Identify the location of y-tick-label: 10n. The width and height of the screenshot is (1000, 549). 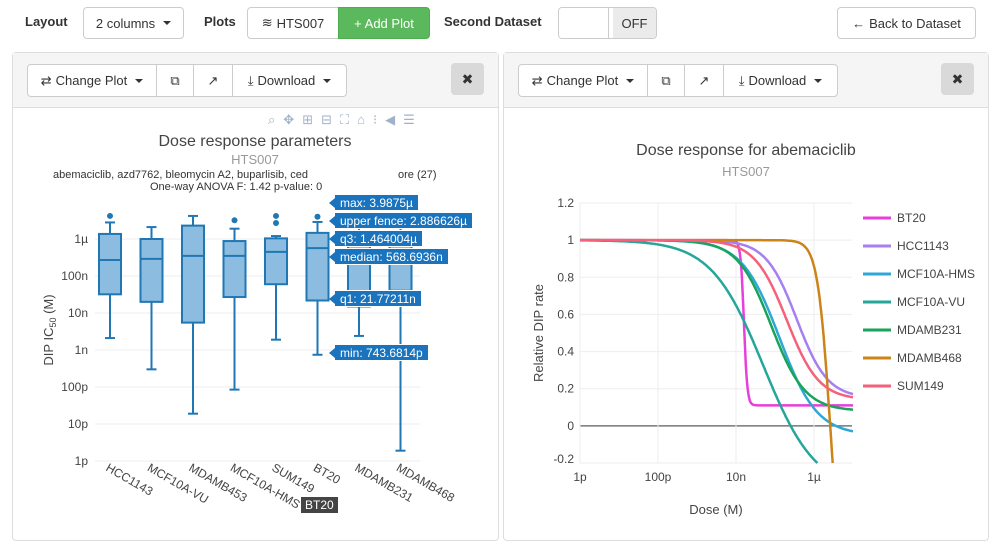
(78, 313).